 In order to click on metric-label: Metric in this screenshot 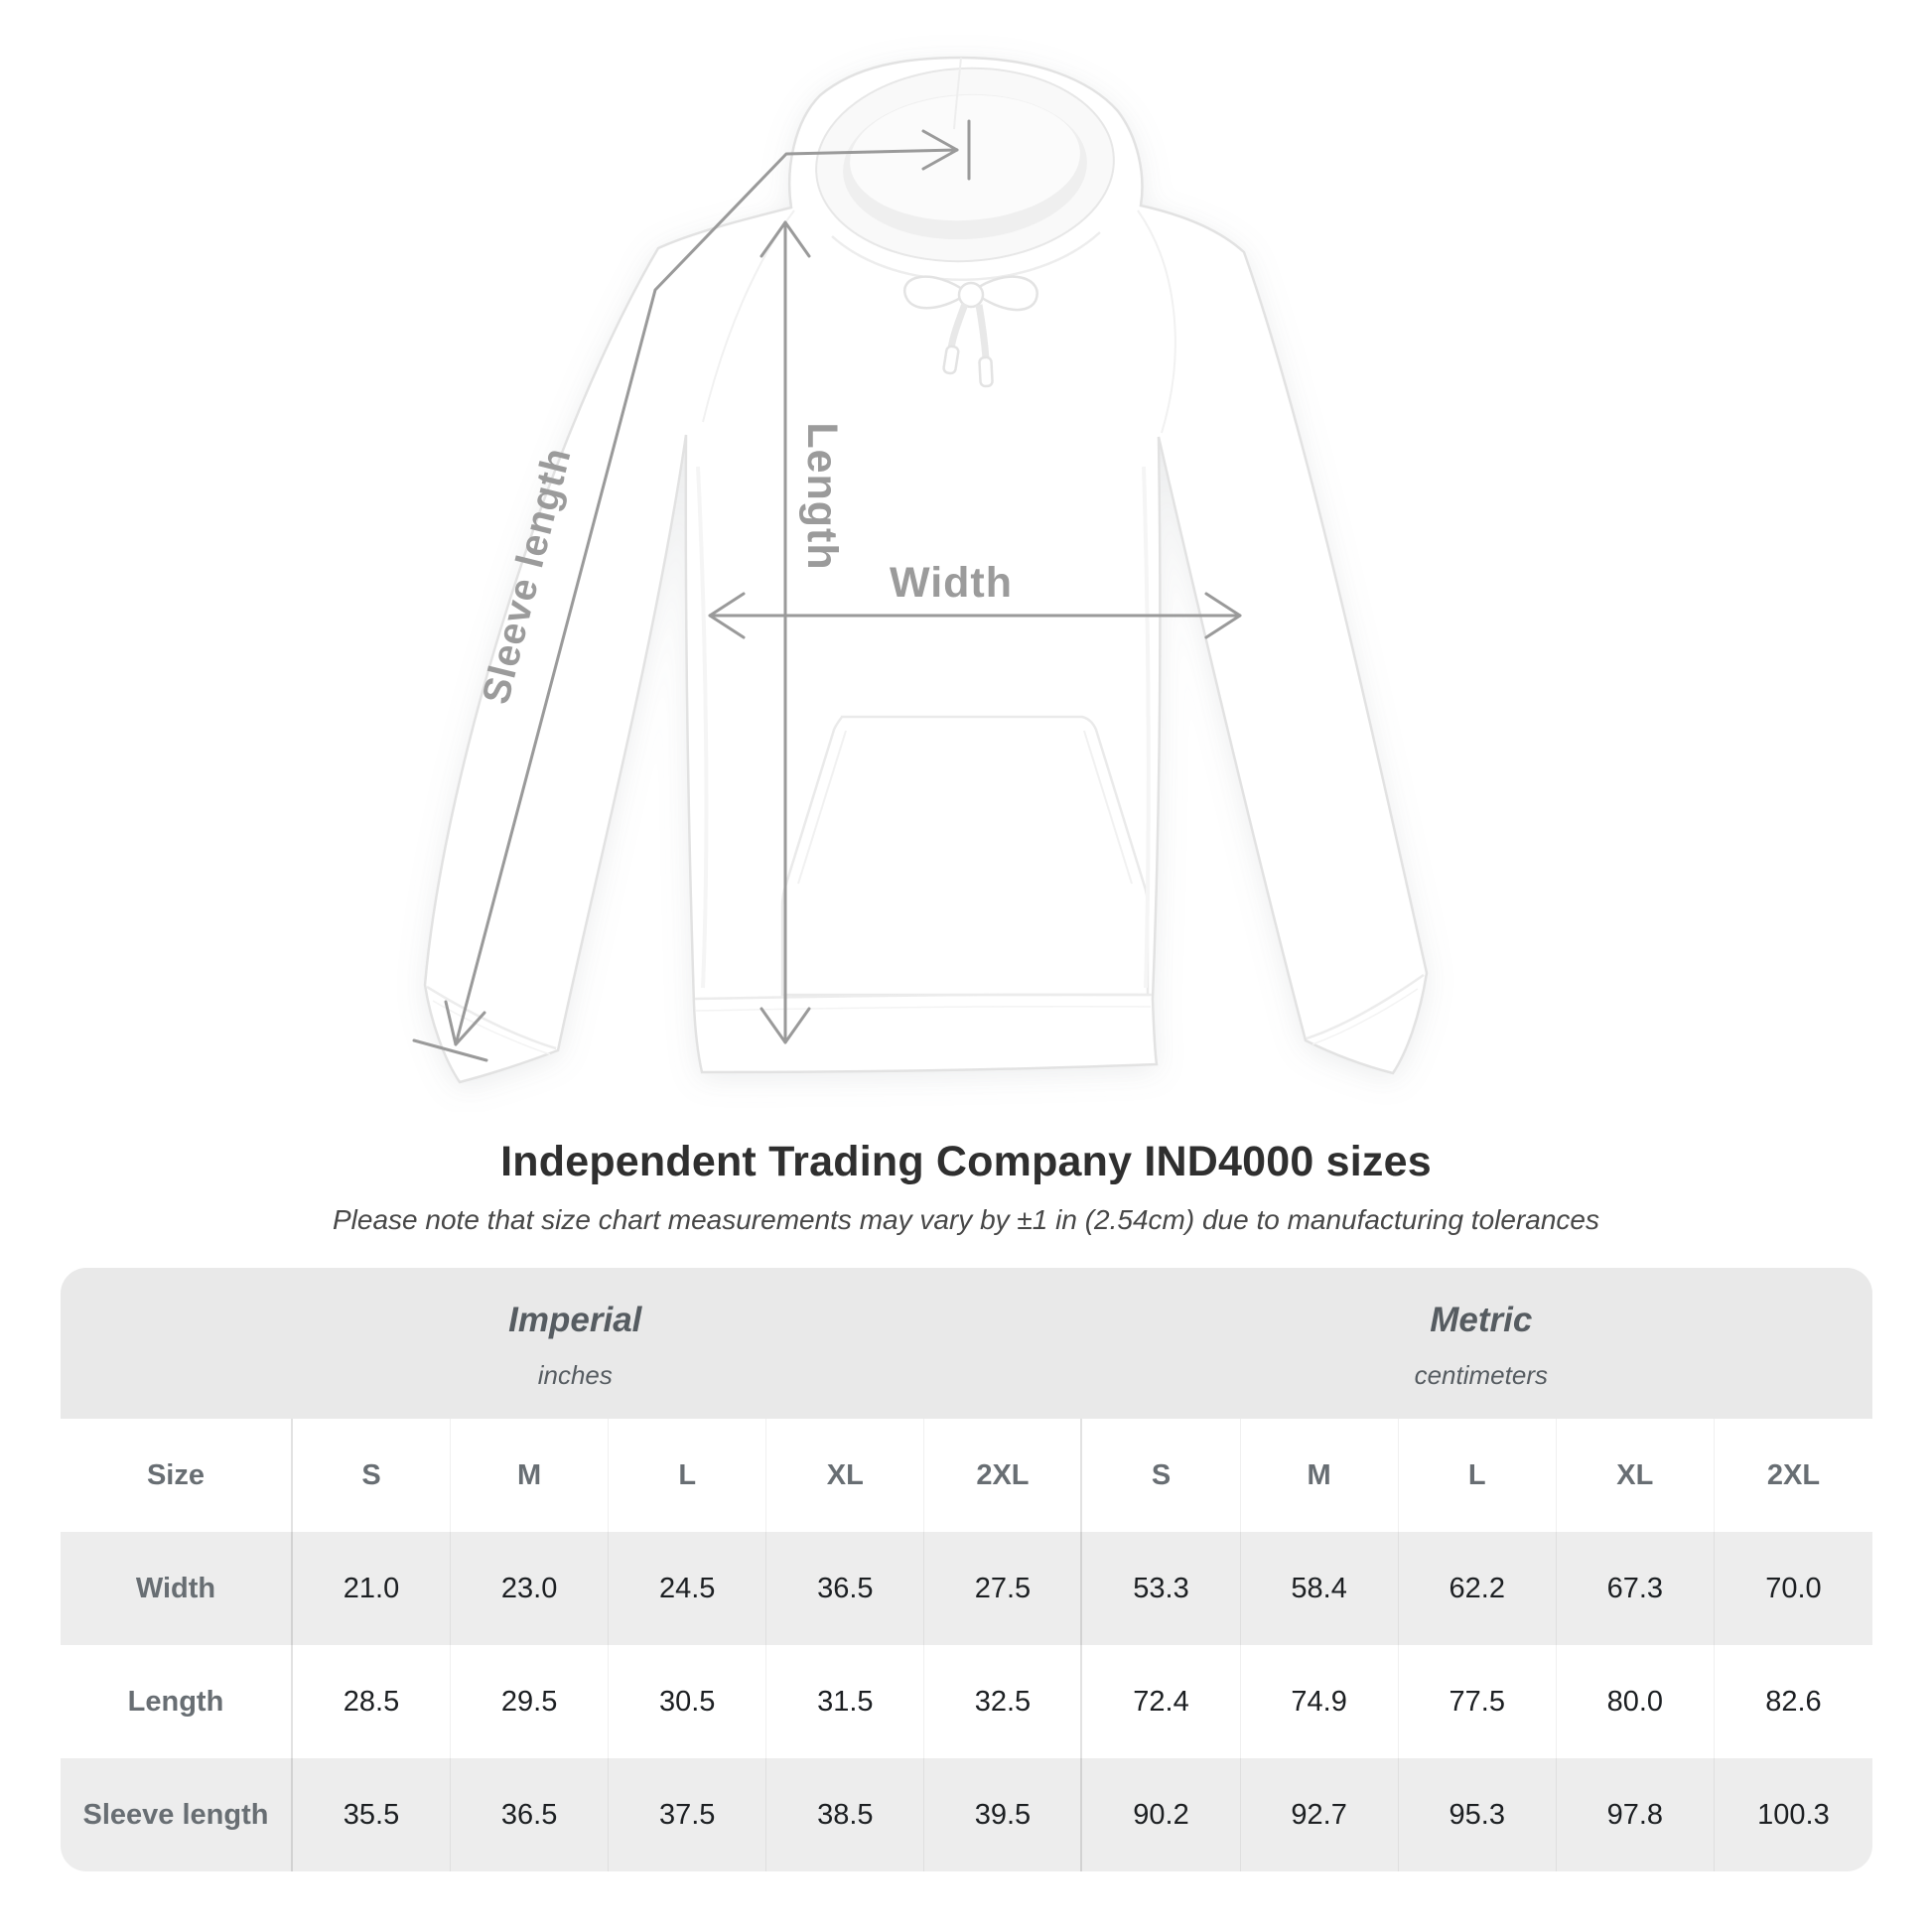, I will do `click(1481, 1319)`.